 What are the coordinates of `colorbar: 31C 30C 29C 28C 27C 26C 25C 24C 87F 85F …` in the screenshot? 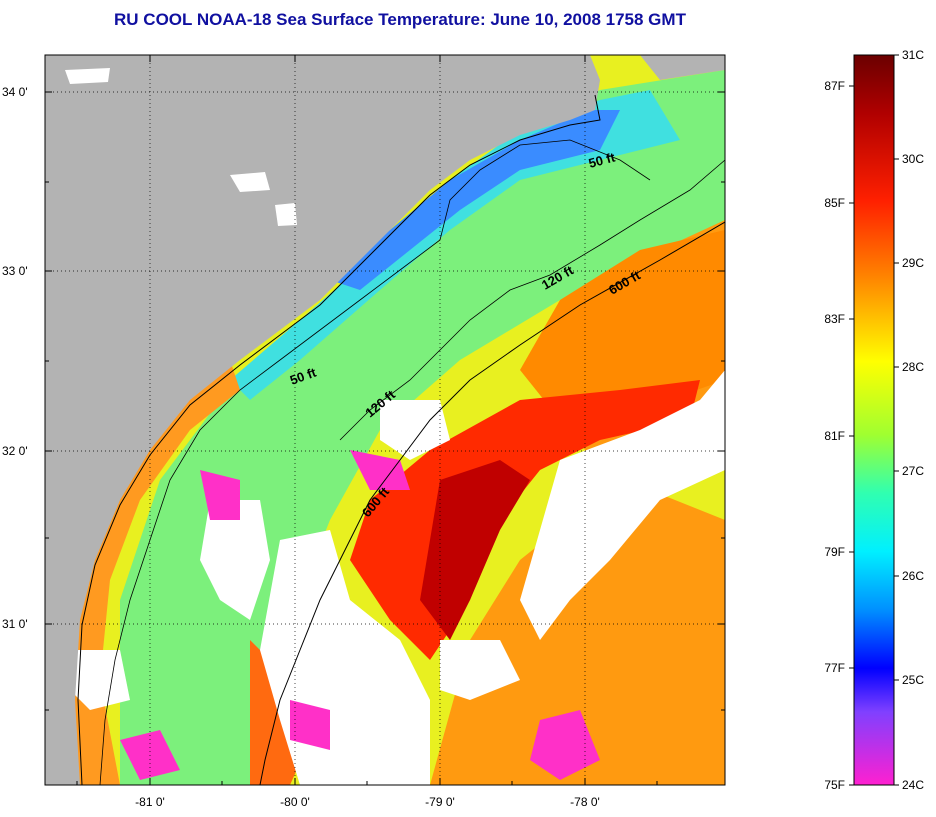 It's located at (874, 420).